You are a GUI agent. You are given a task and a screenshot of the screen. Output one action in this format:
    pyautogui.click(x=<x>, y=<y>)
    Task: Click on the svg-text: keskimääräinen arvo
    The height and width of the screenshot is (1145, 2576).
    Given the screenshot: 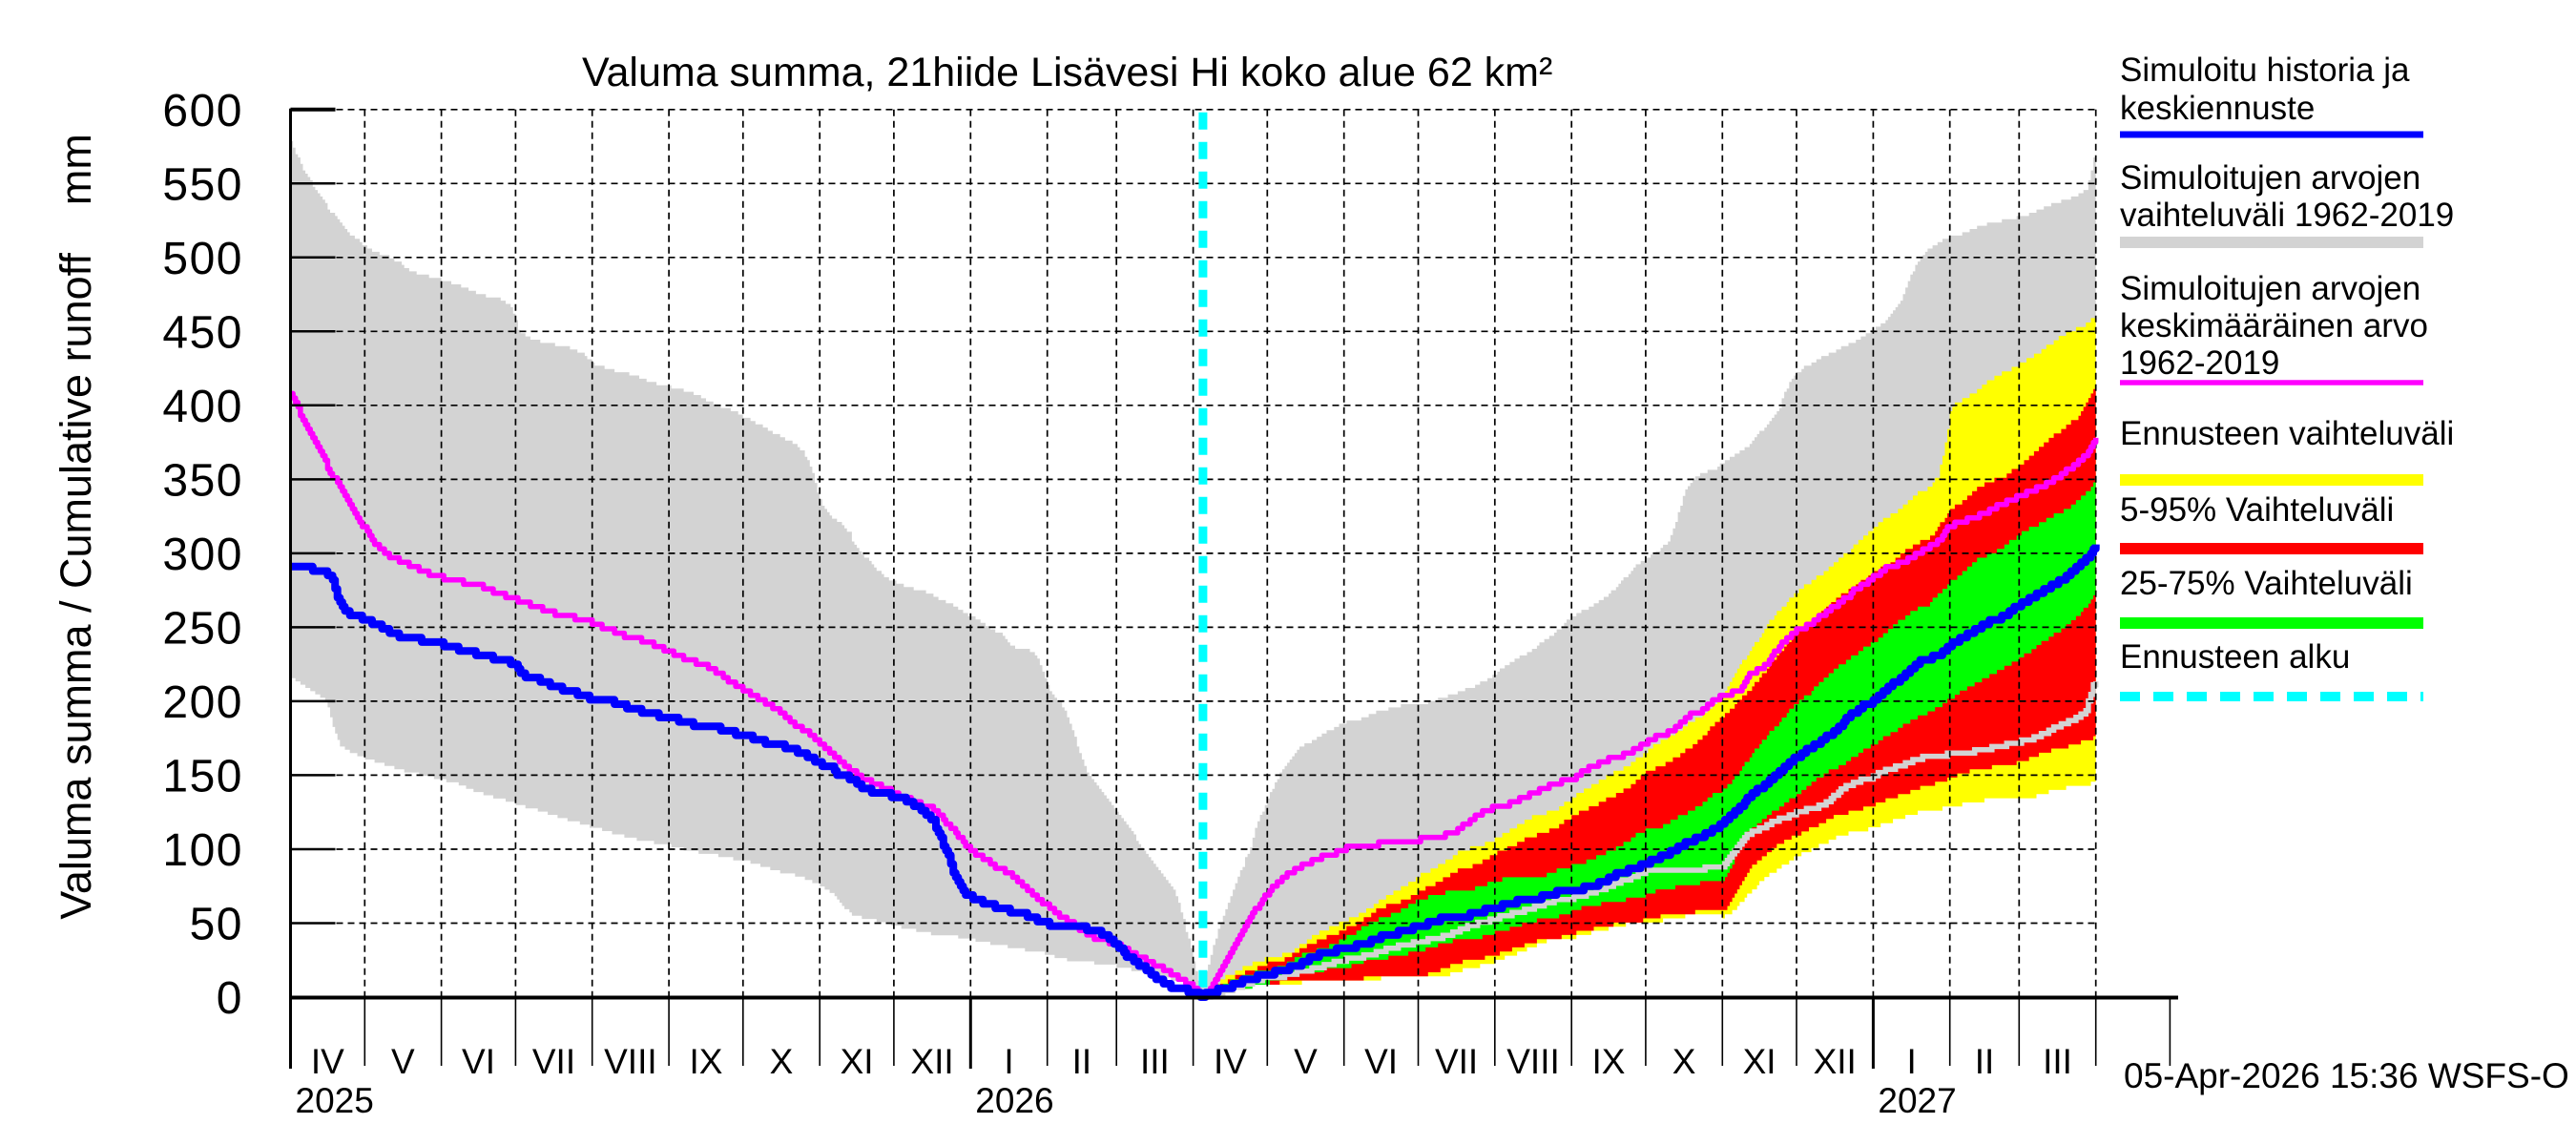 What is the action you would take?
    pyautogui.click(x=2274, y=325)
    